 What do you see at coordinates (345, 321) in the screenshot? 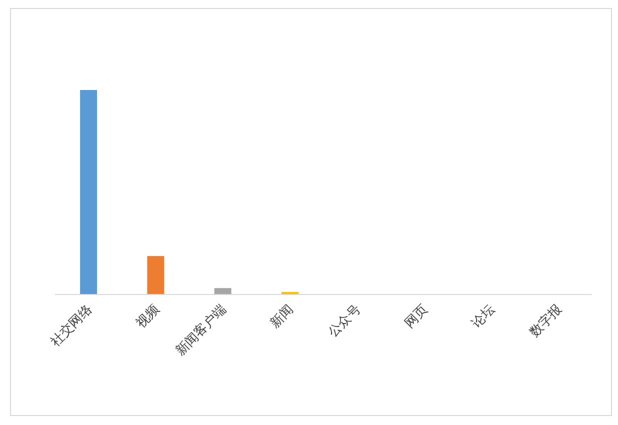
I see `x-tick-label: 公众号` at bounding box center [345, 321].